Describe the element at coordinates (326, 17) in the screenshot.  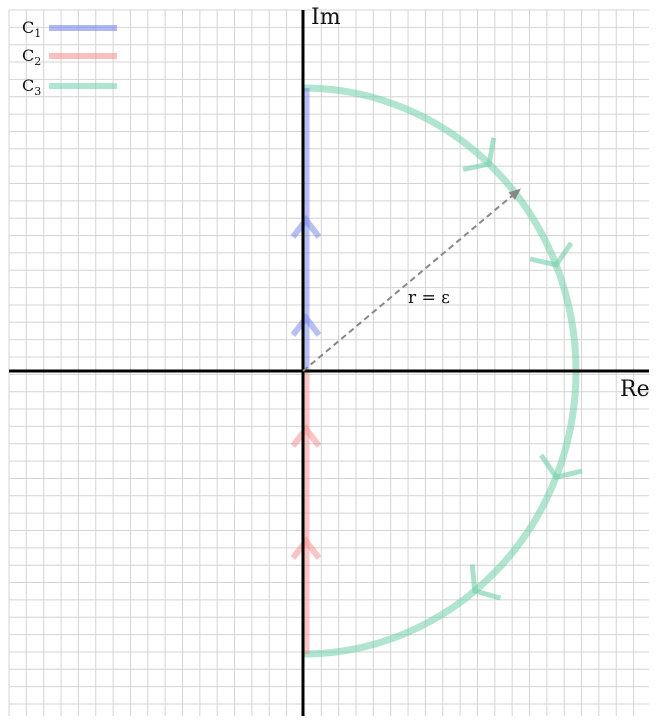
I see `imaginary-axis-label: Im` at that location.